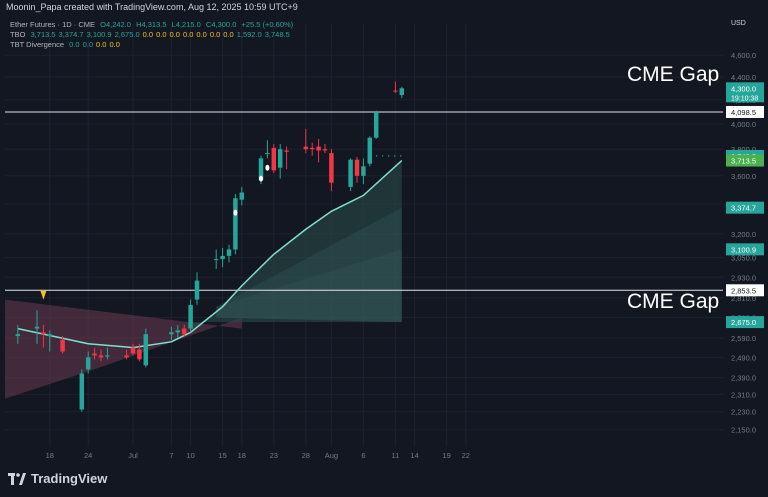 The width and height of the screenshot is (768, 497). I want to click on tradingview-logo: TradingView, so click(57, 478).